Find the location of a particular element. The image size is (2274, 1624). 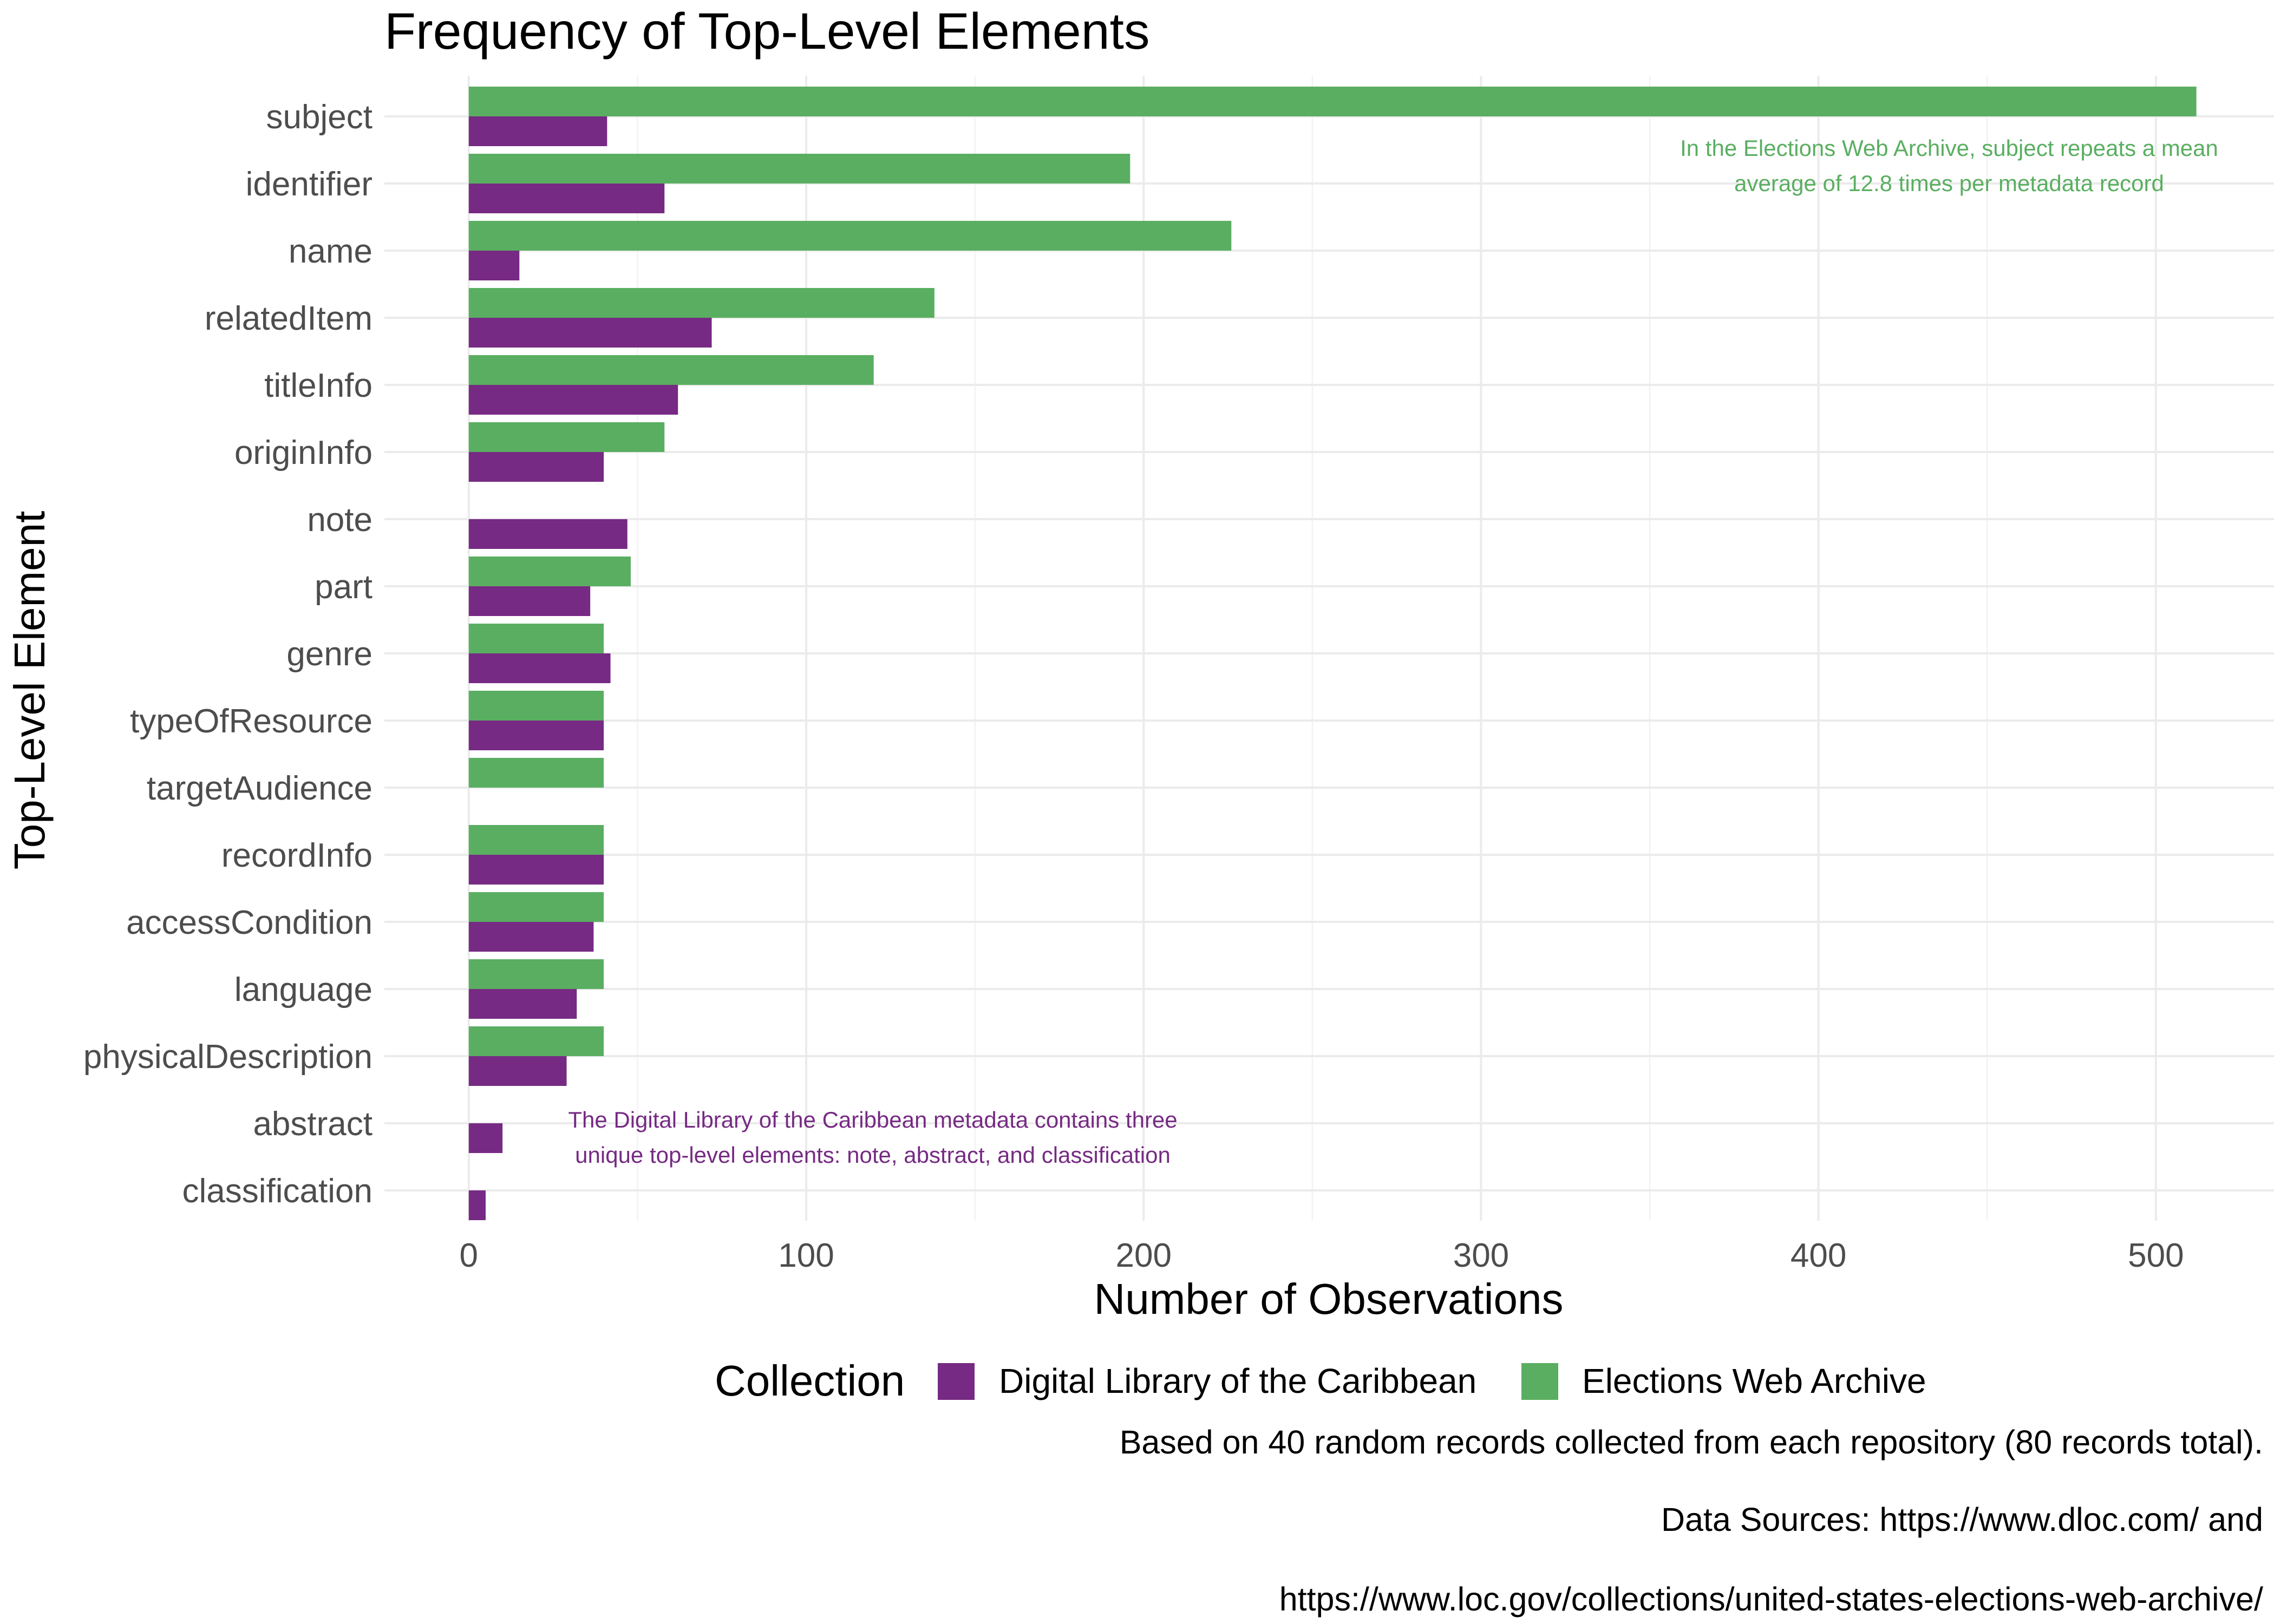

category-label: name is located at coordinates (331, 252).